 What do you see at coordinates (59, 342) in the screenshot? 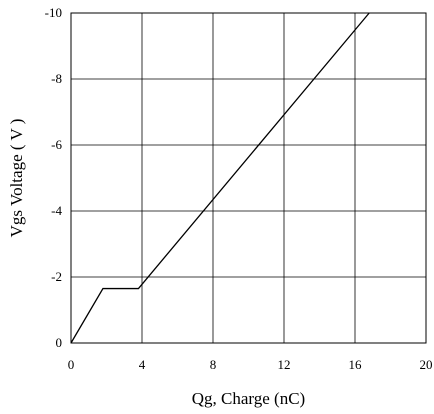
I see `y-tick-label: 0` at bounding box center [59, 342].